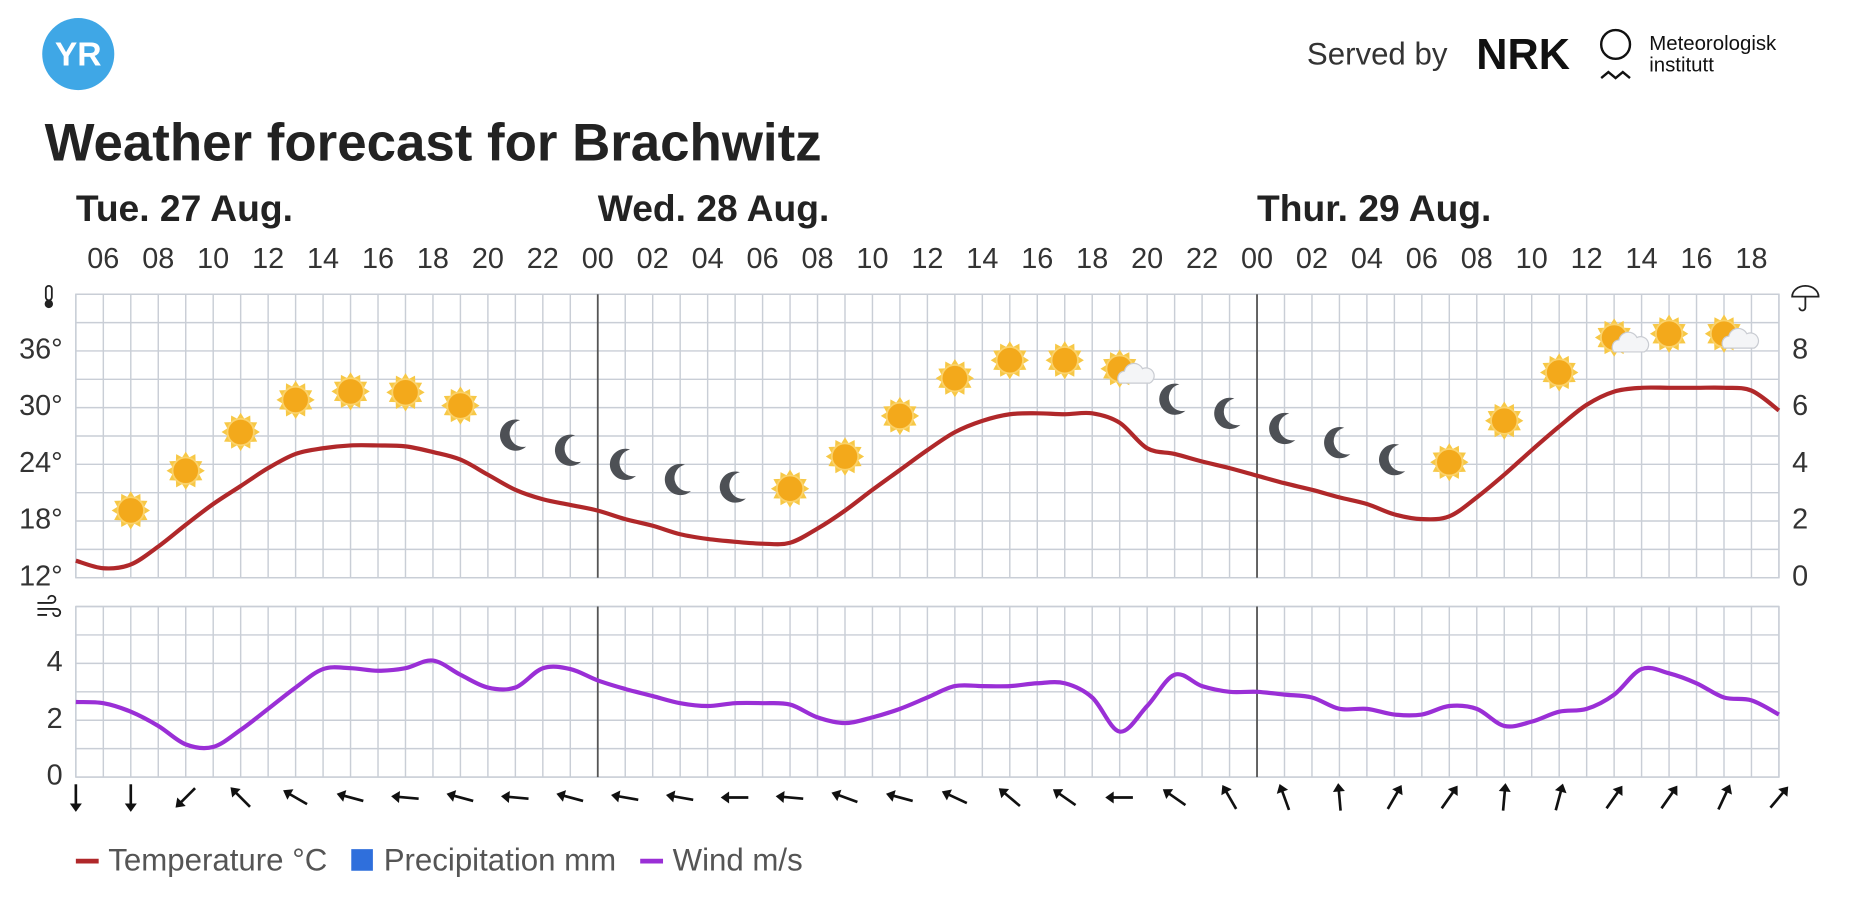 The width and height of the screenshot is (1862, 920). I want to click on nrk-logo: NRK, so click(1523, 55).